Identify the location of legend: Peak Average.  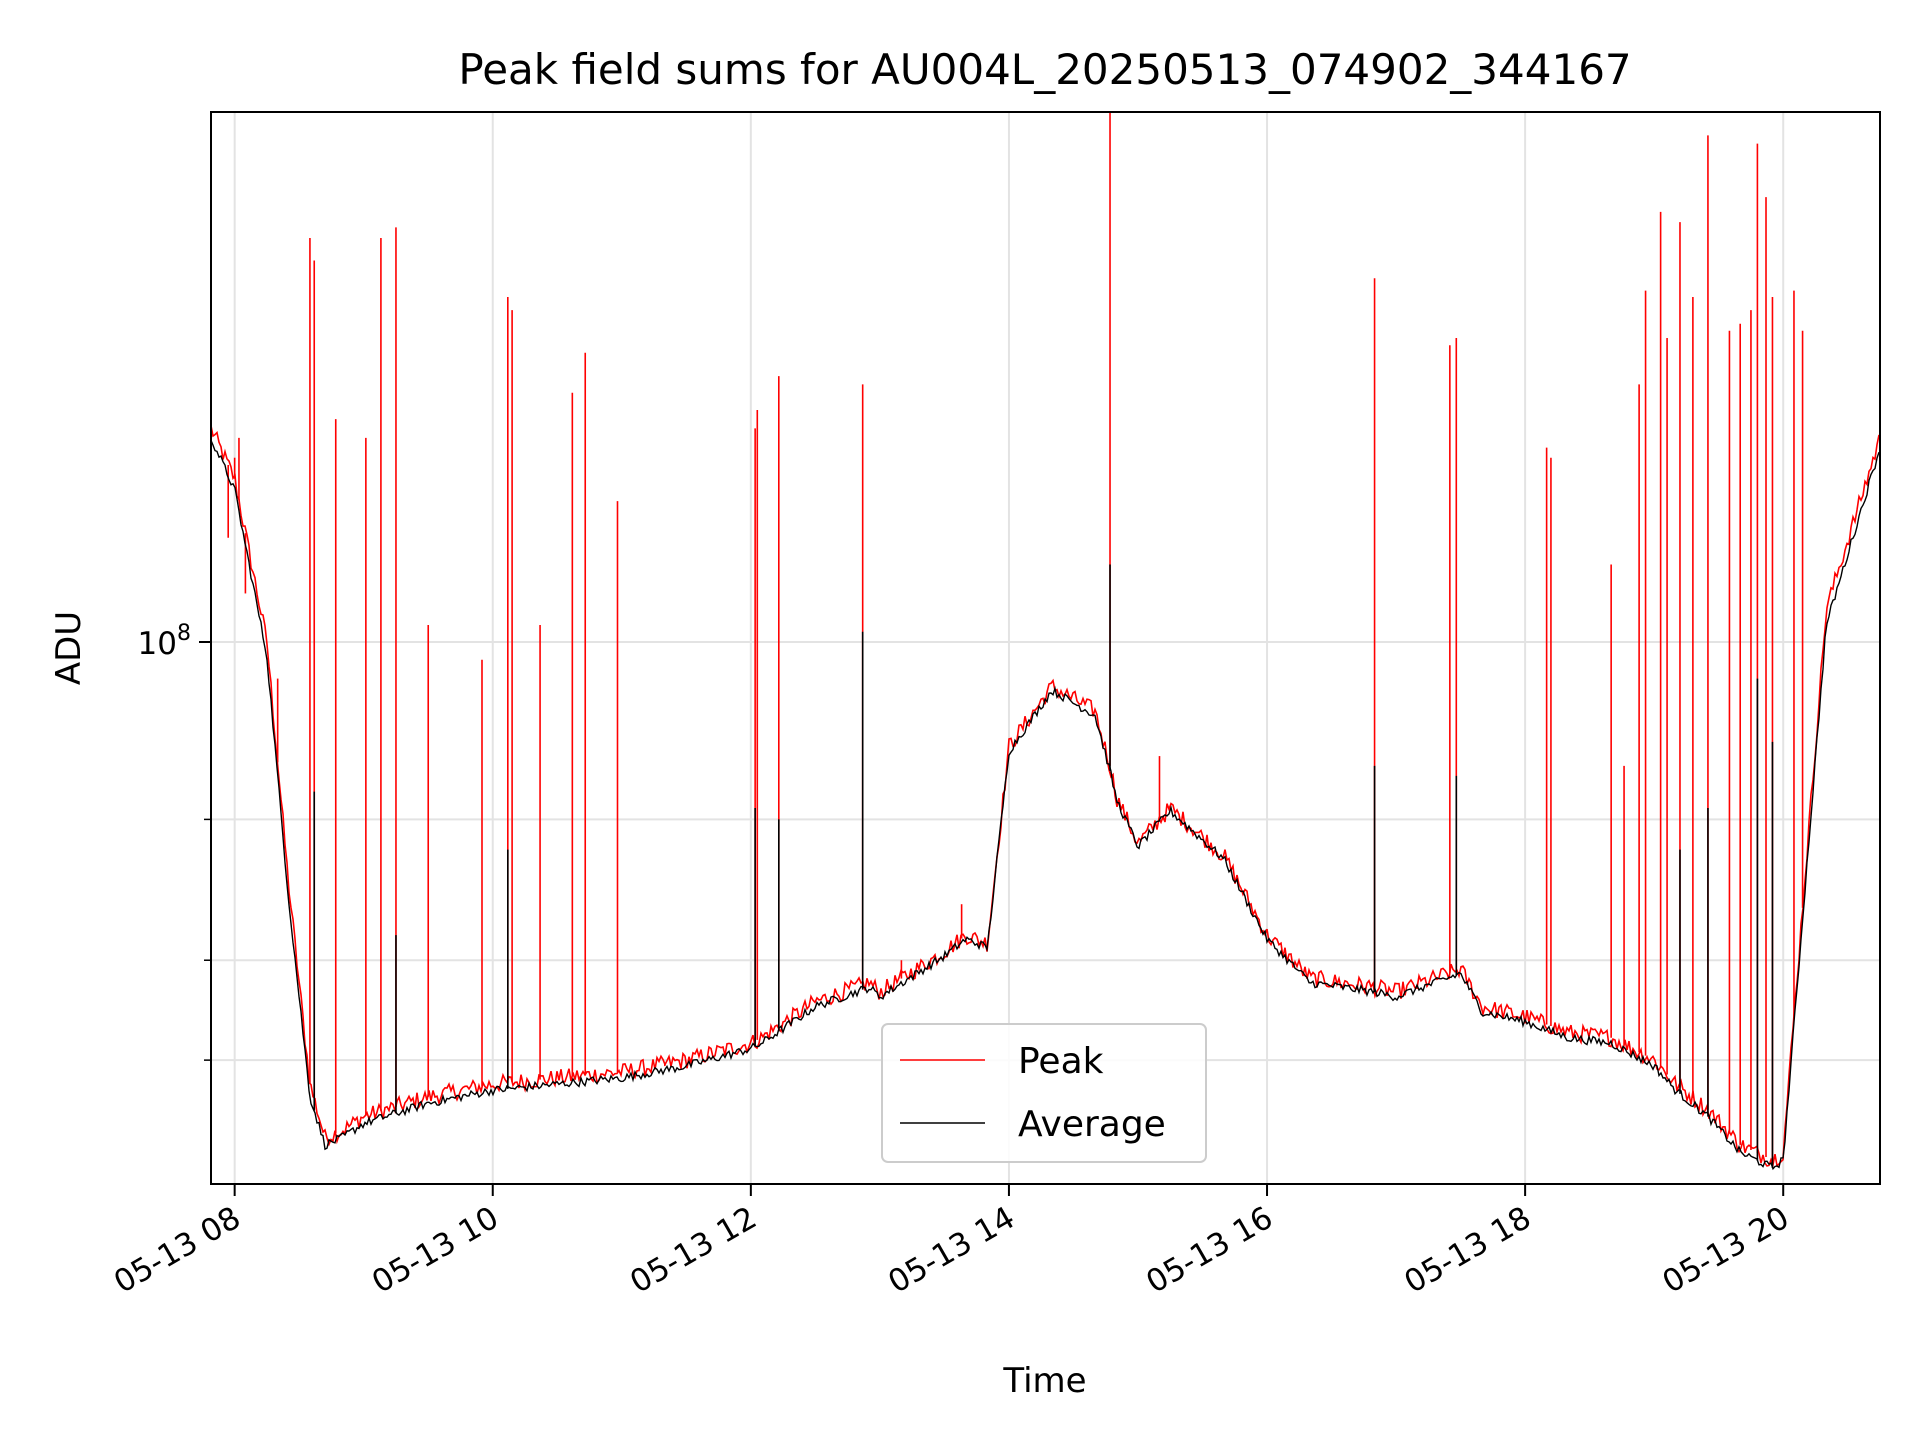
(1044, 1093).